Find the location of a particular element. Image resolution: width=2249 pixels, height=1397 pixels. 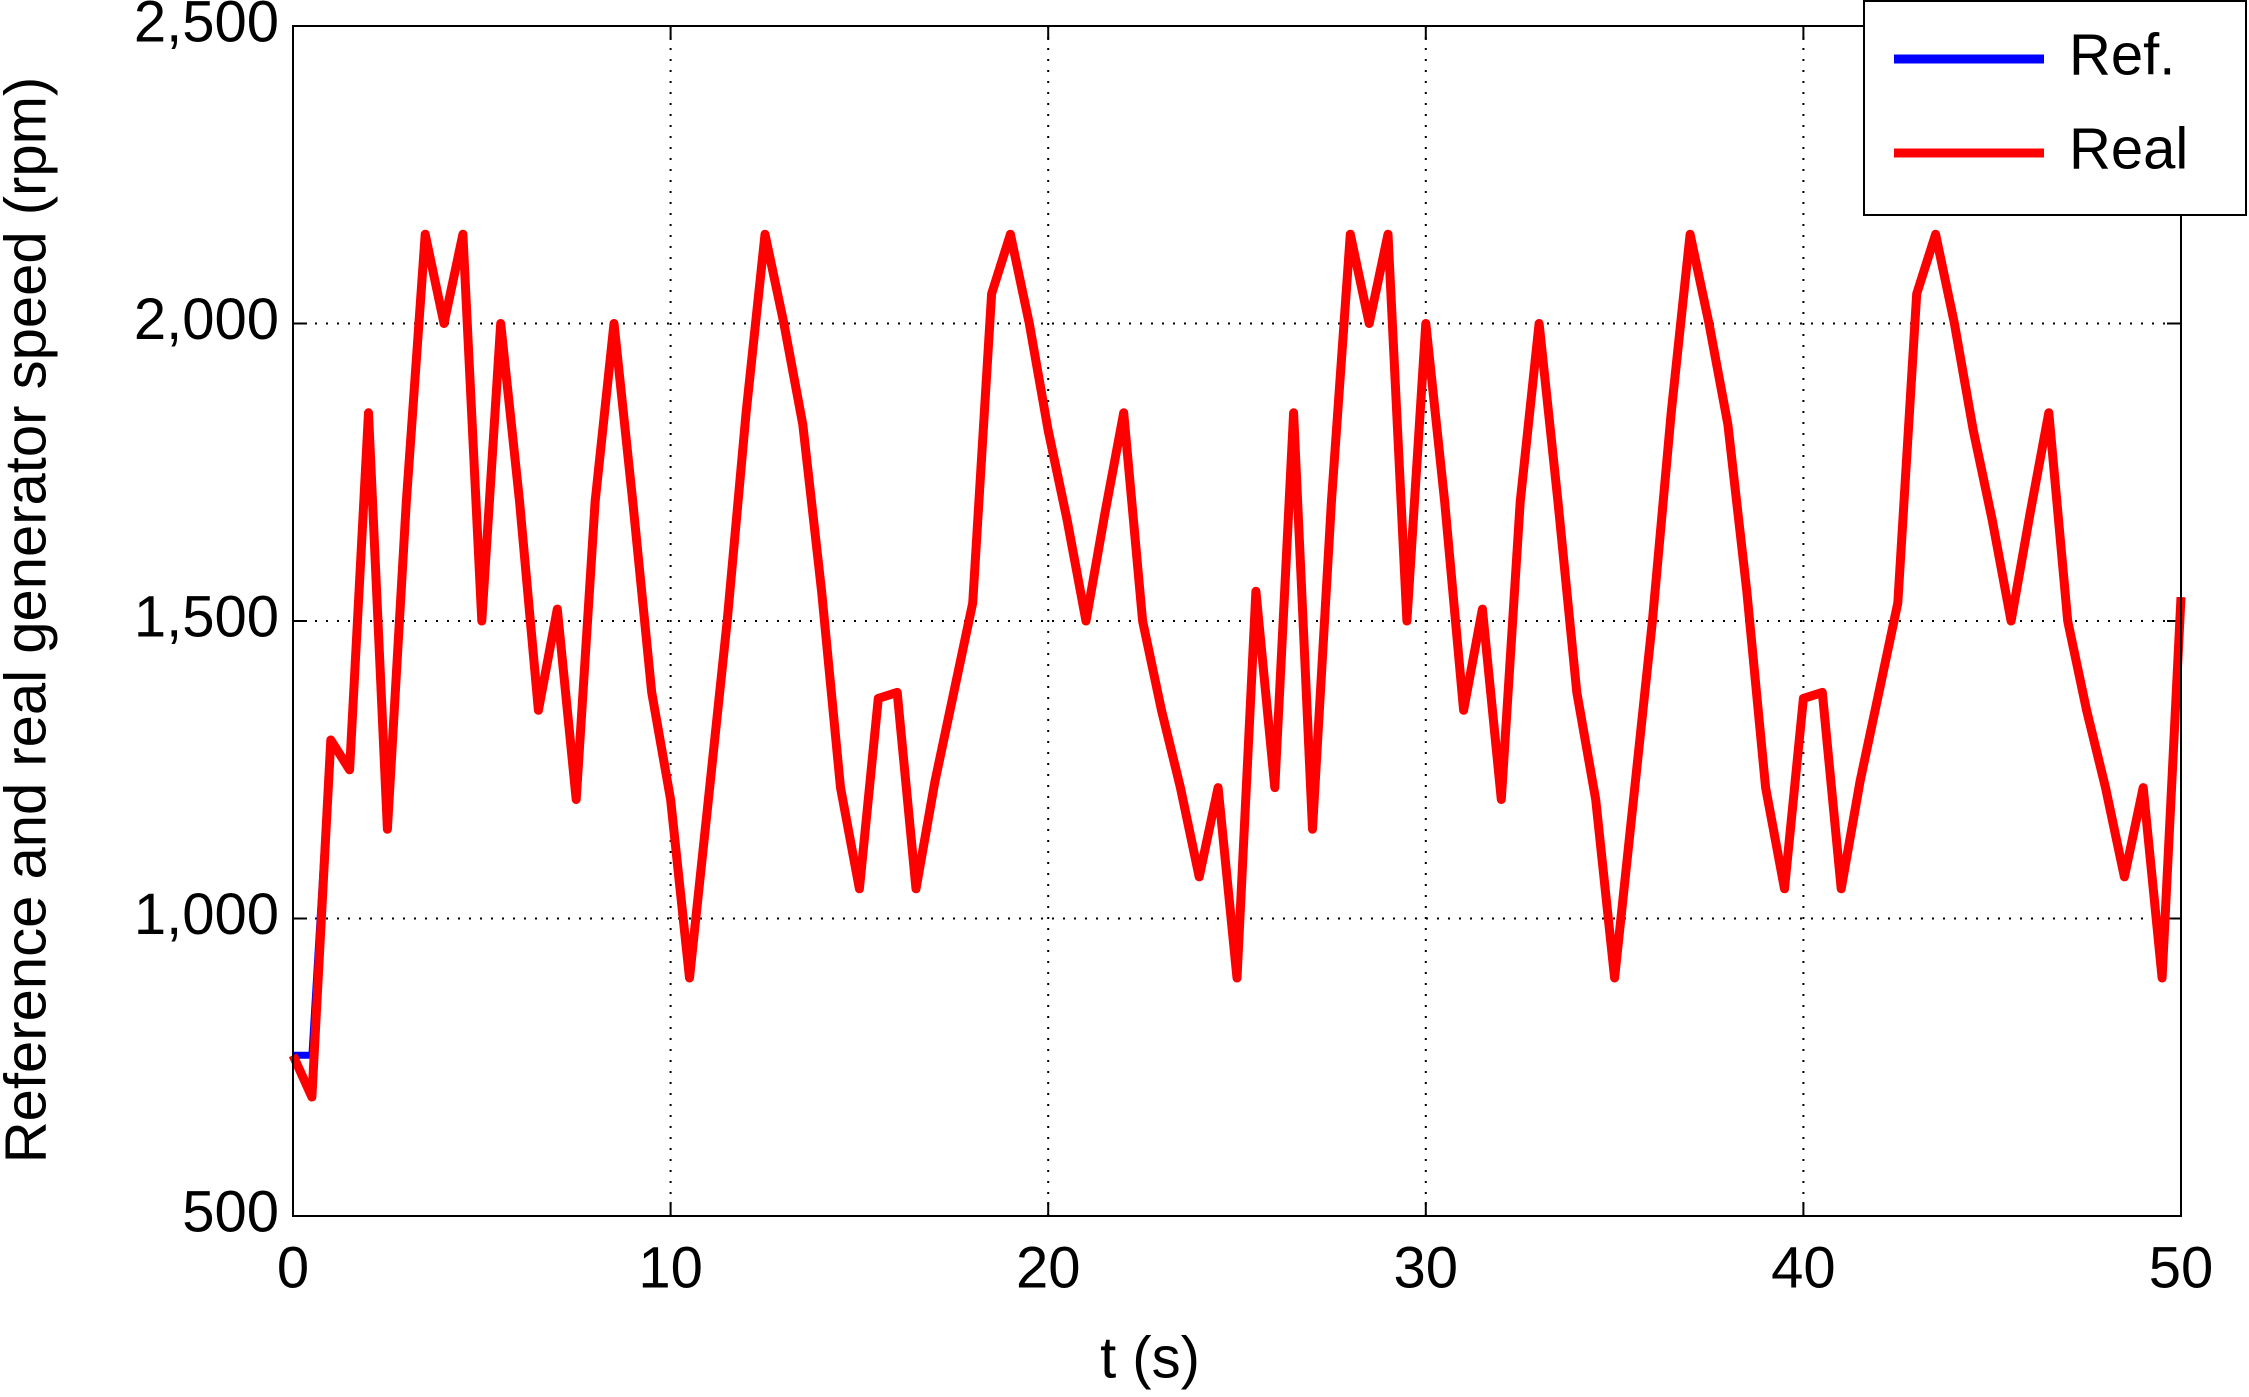

x-tick-label: 0 is located at coordinates (293, 1267).